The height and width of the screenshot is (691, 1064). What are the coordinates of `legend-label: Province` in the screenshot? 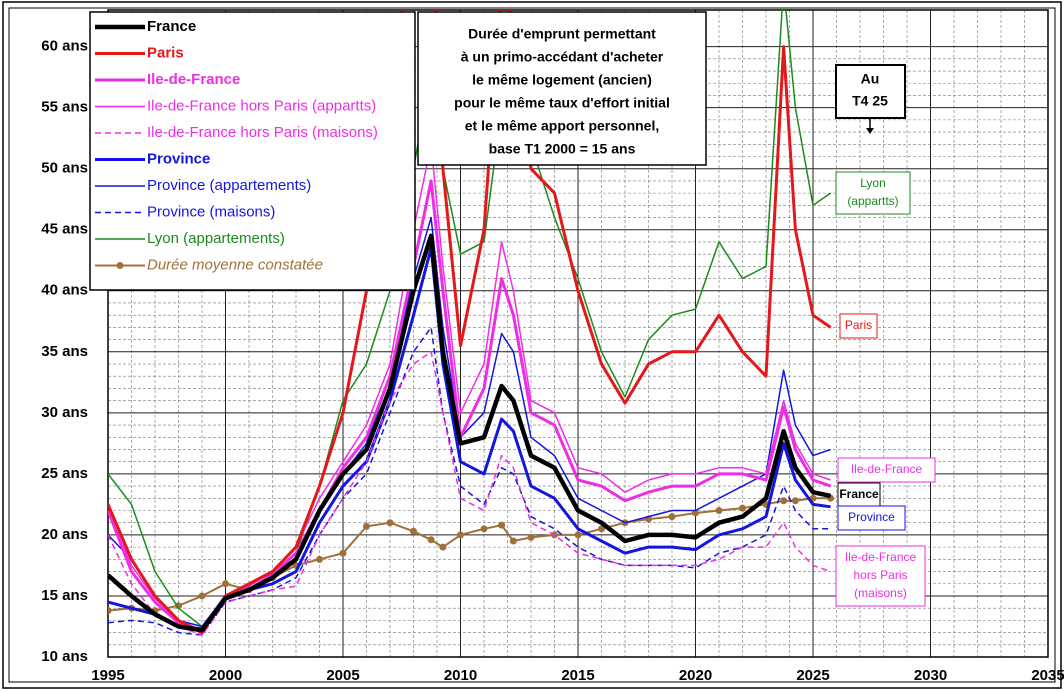 It's located at (178, 158).